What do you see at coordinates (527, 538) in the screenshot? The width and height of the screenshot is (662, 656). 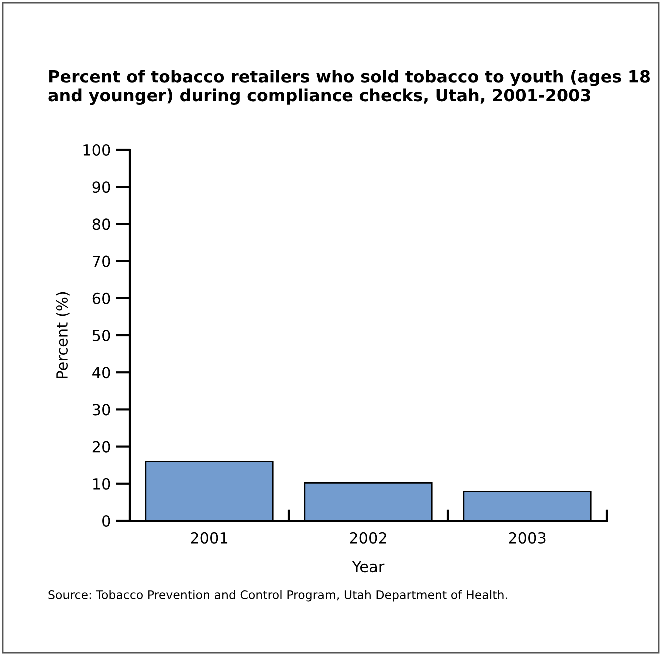 I see `x-tick-label: 2003` at bounding box center [527, 538].